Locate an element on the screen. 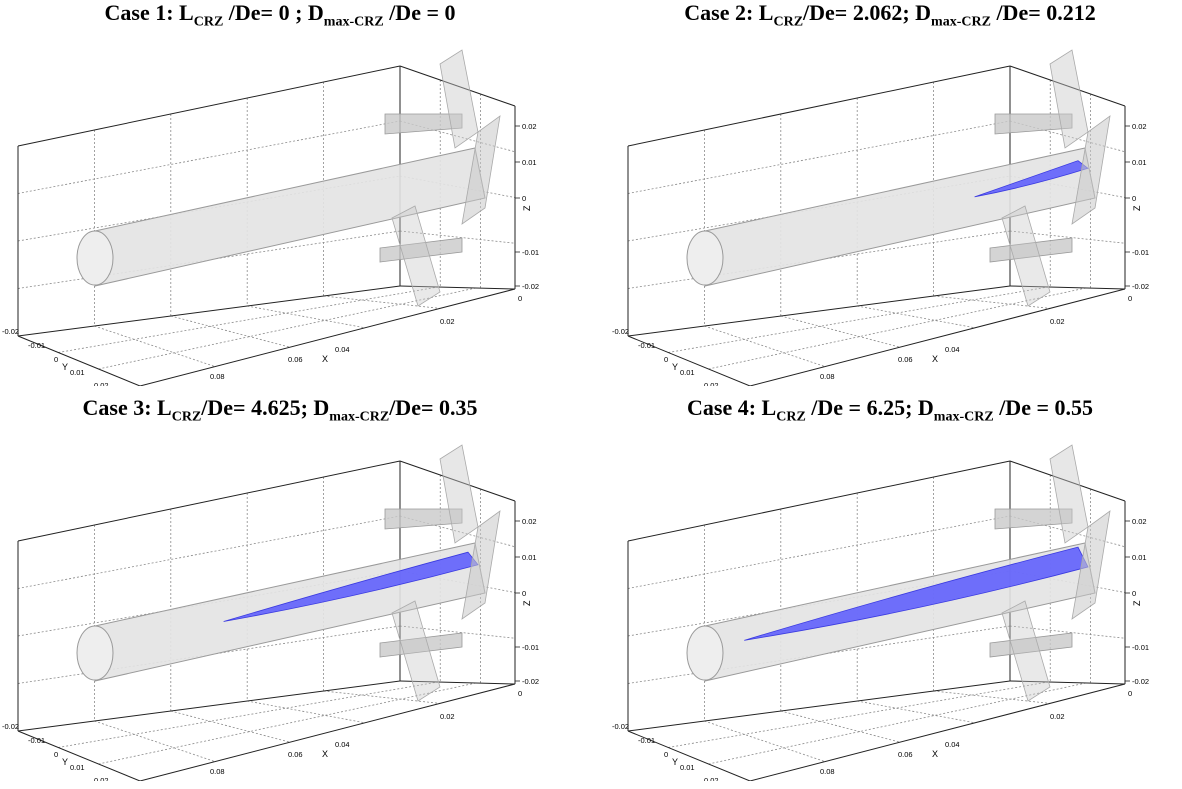 The height and width of the screenshot is (789, 1182). y-tick-label-0: -0.02 is located at coordinates (10, 726).